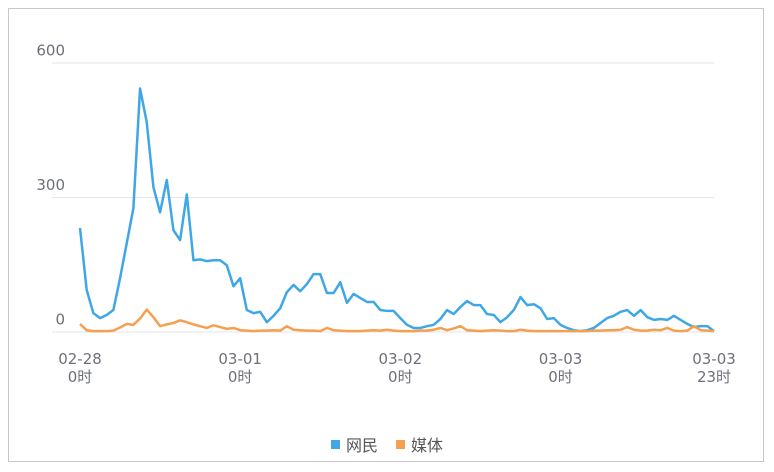  I want to click on x-tick-label: 03-01 0时, so click(240, 368).